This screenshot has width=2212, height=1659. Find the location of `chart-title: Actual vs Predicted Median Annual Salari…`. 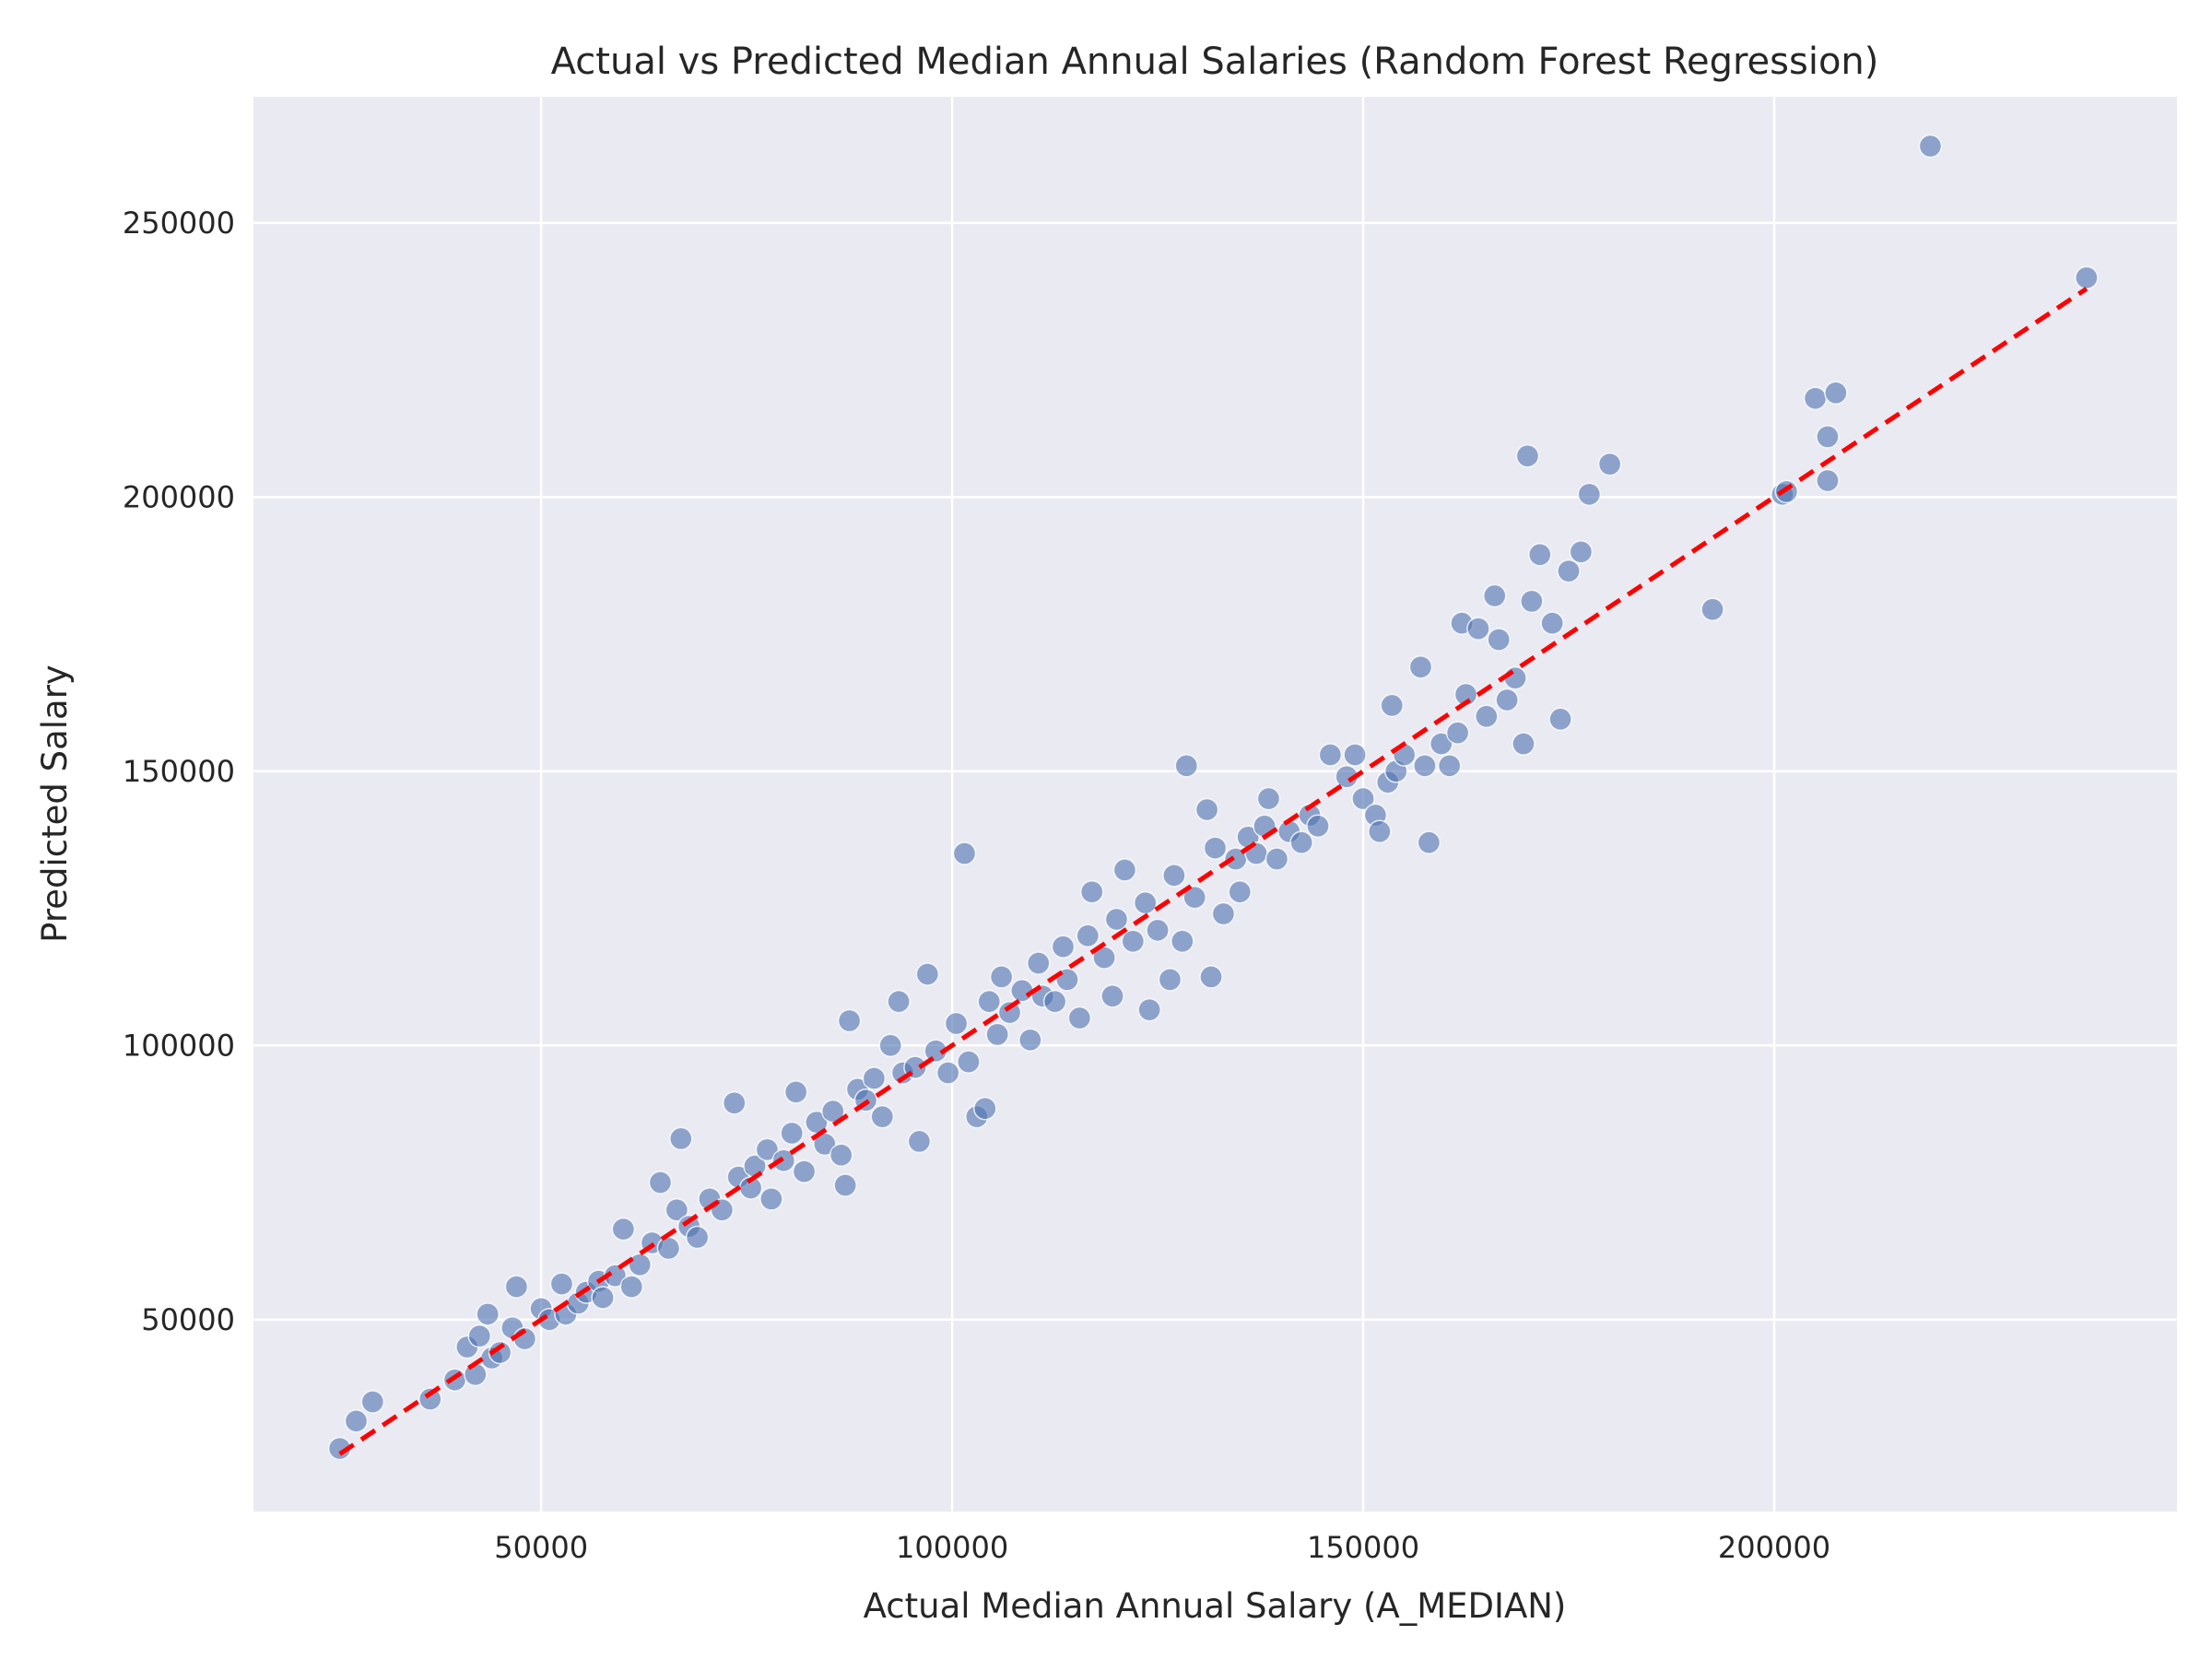

chart-title: Actual vs Predicted Median Annual Salari… is located at coordinates (1215, 62).